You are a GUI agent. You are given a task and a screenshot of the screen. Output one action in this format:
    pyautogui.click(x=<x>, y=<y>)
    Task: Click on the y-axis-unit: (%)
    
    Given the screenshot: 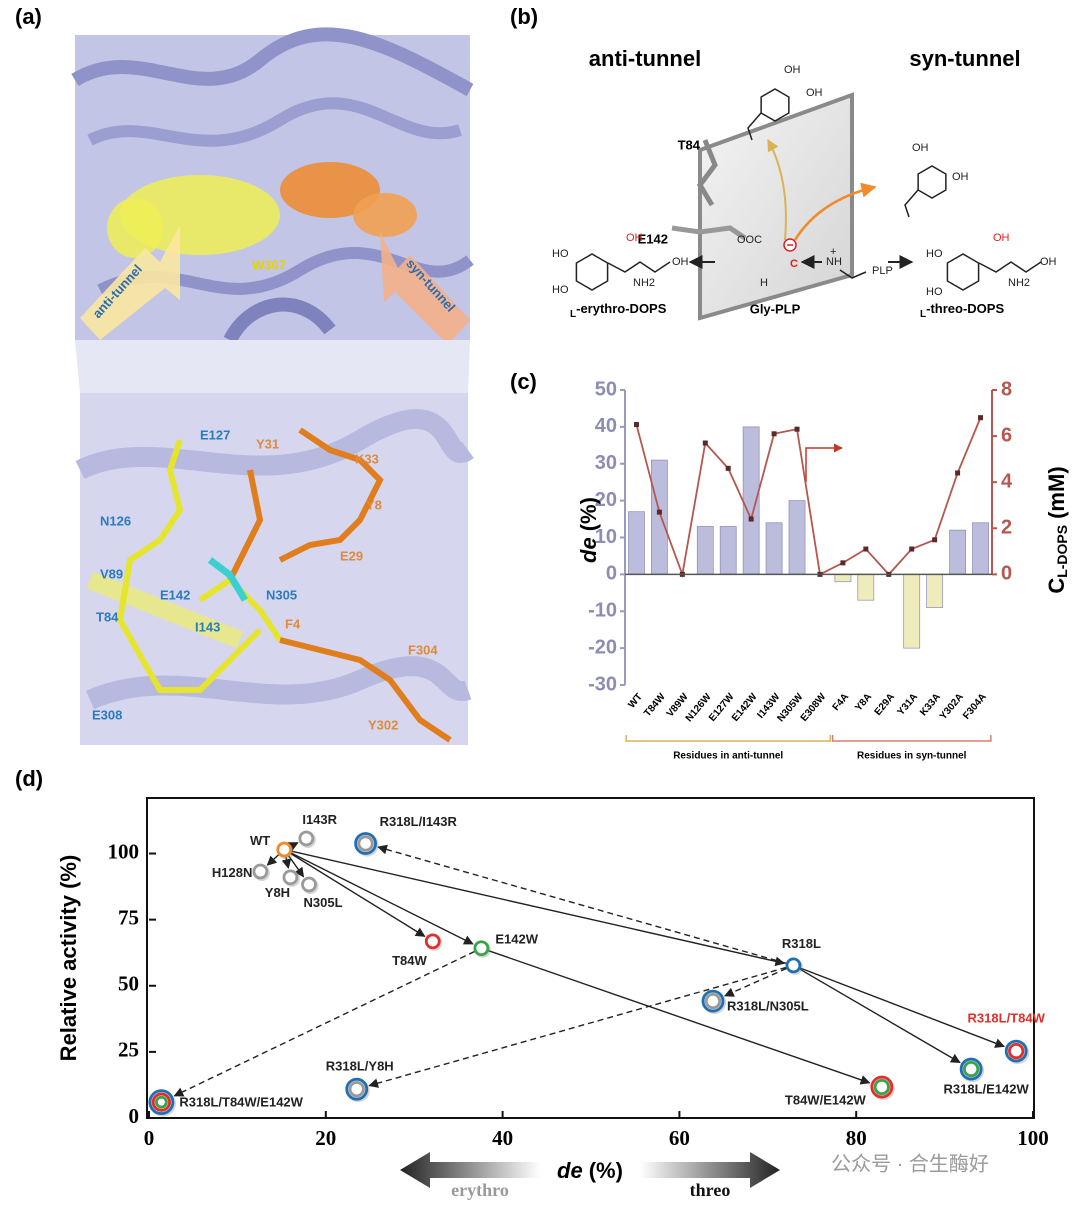 What is the action you would take?
    pyautogui.click(x=588, y=514)
    